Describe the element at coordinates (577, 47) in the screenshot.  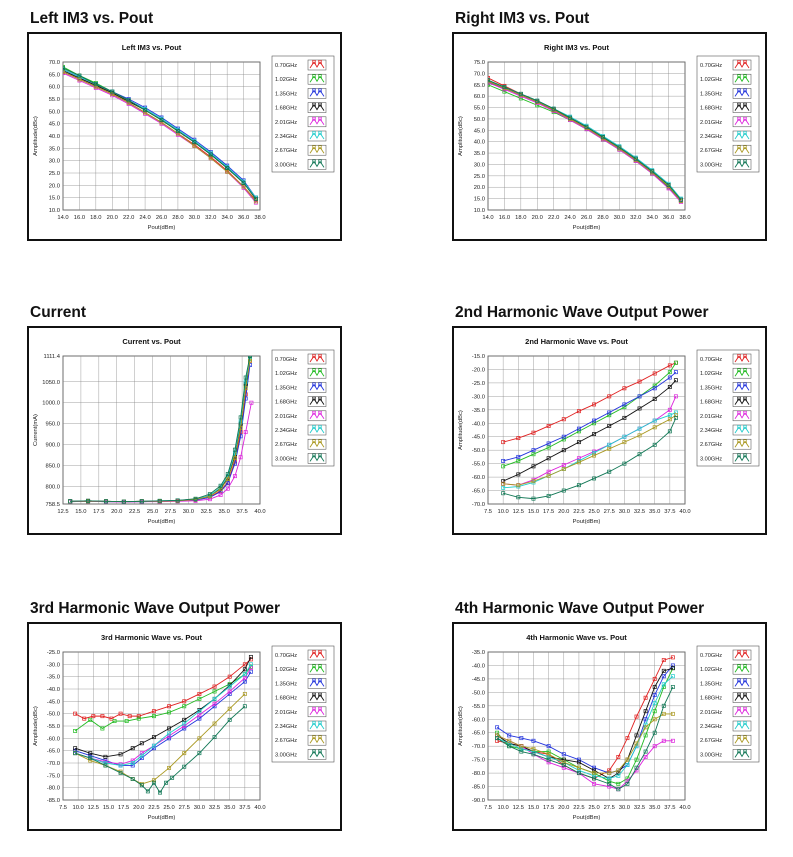
I see `chart-title: Right IM3 vs. Pout` at that location.